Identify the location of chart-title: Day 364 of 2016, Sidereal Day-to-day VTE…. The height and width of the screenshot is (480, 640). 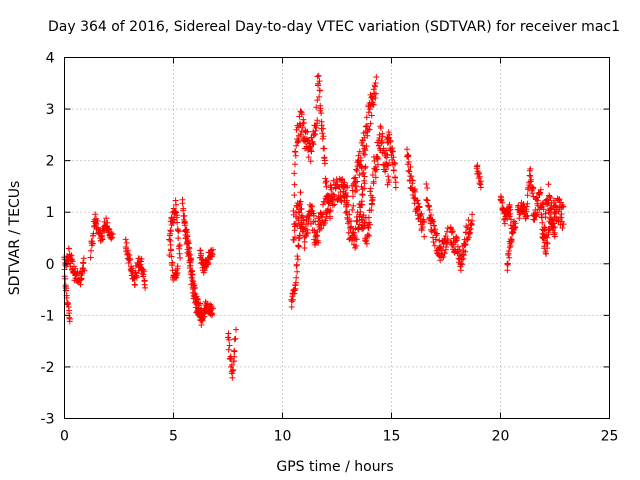
(334, 27).